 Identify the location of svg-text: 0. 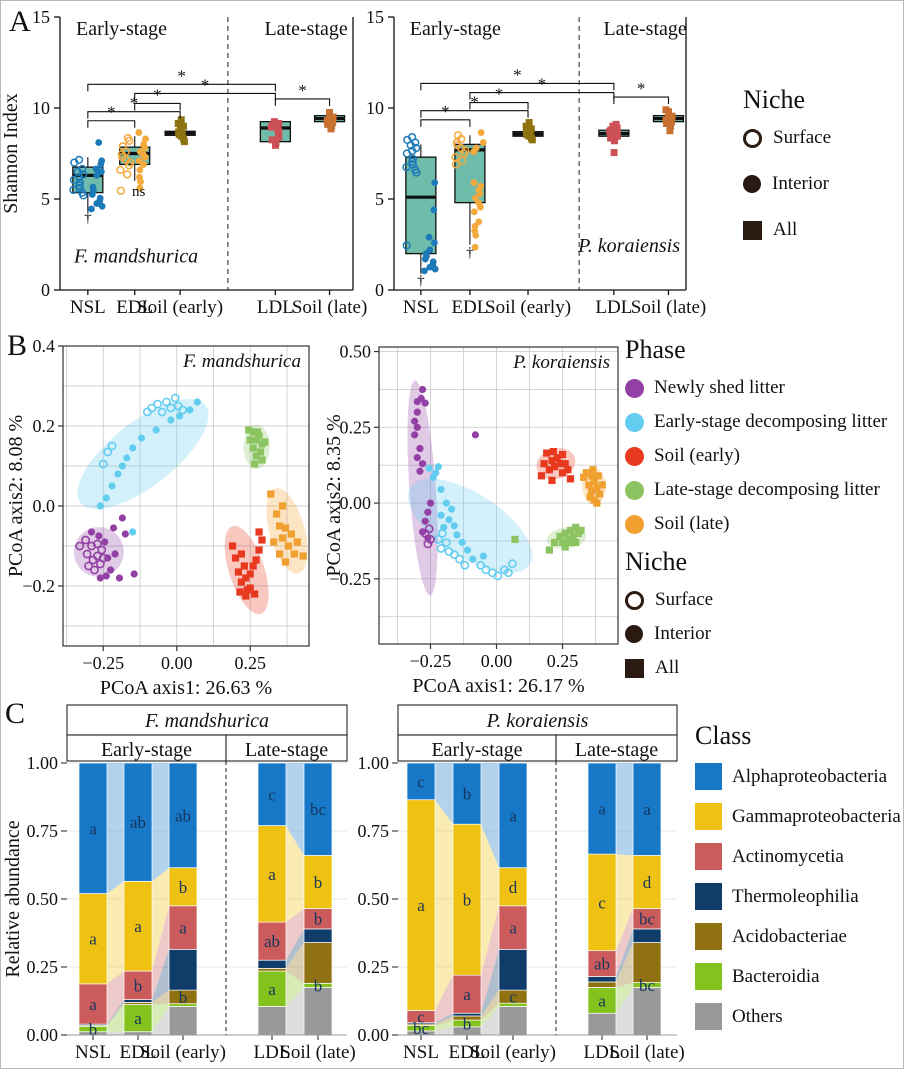
(379, 290).